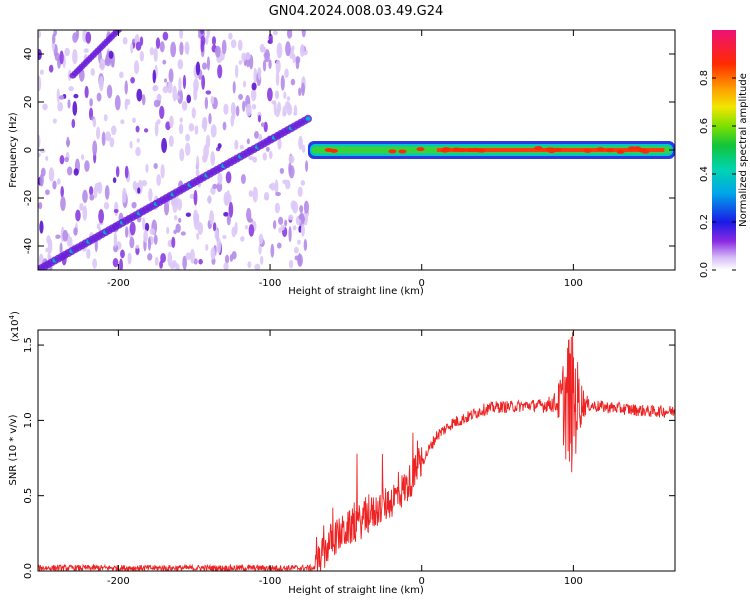 This screenshot has height=600, width=750. Describe the element at coordinates (704, 222) in the screenshot. I see `colorbar-tick-label: 0.2` at that location.